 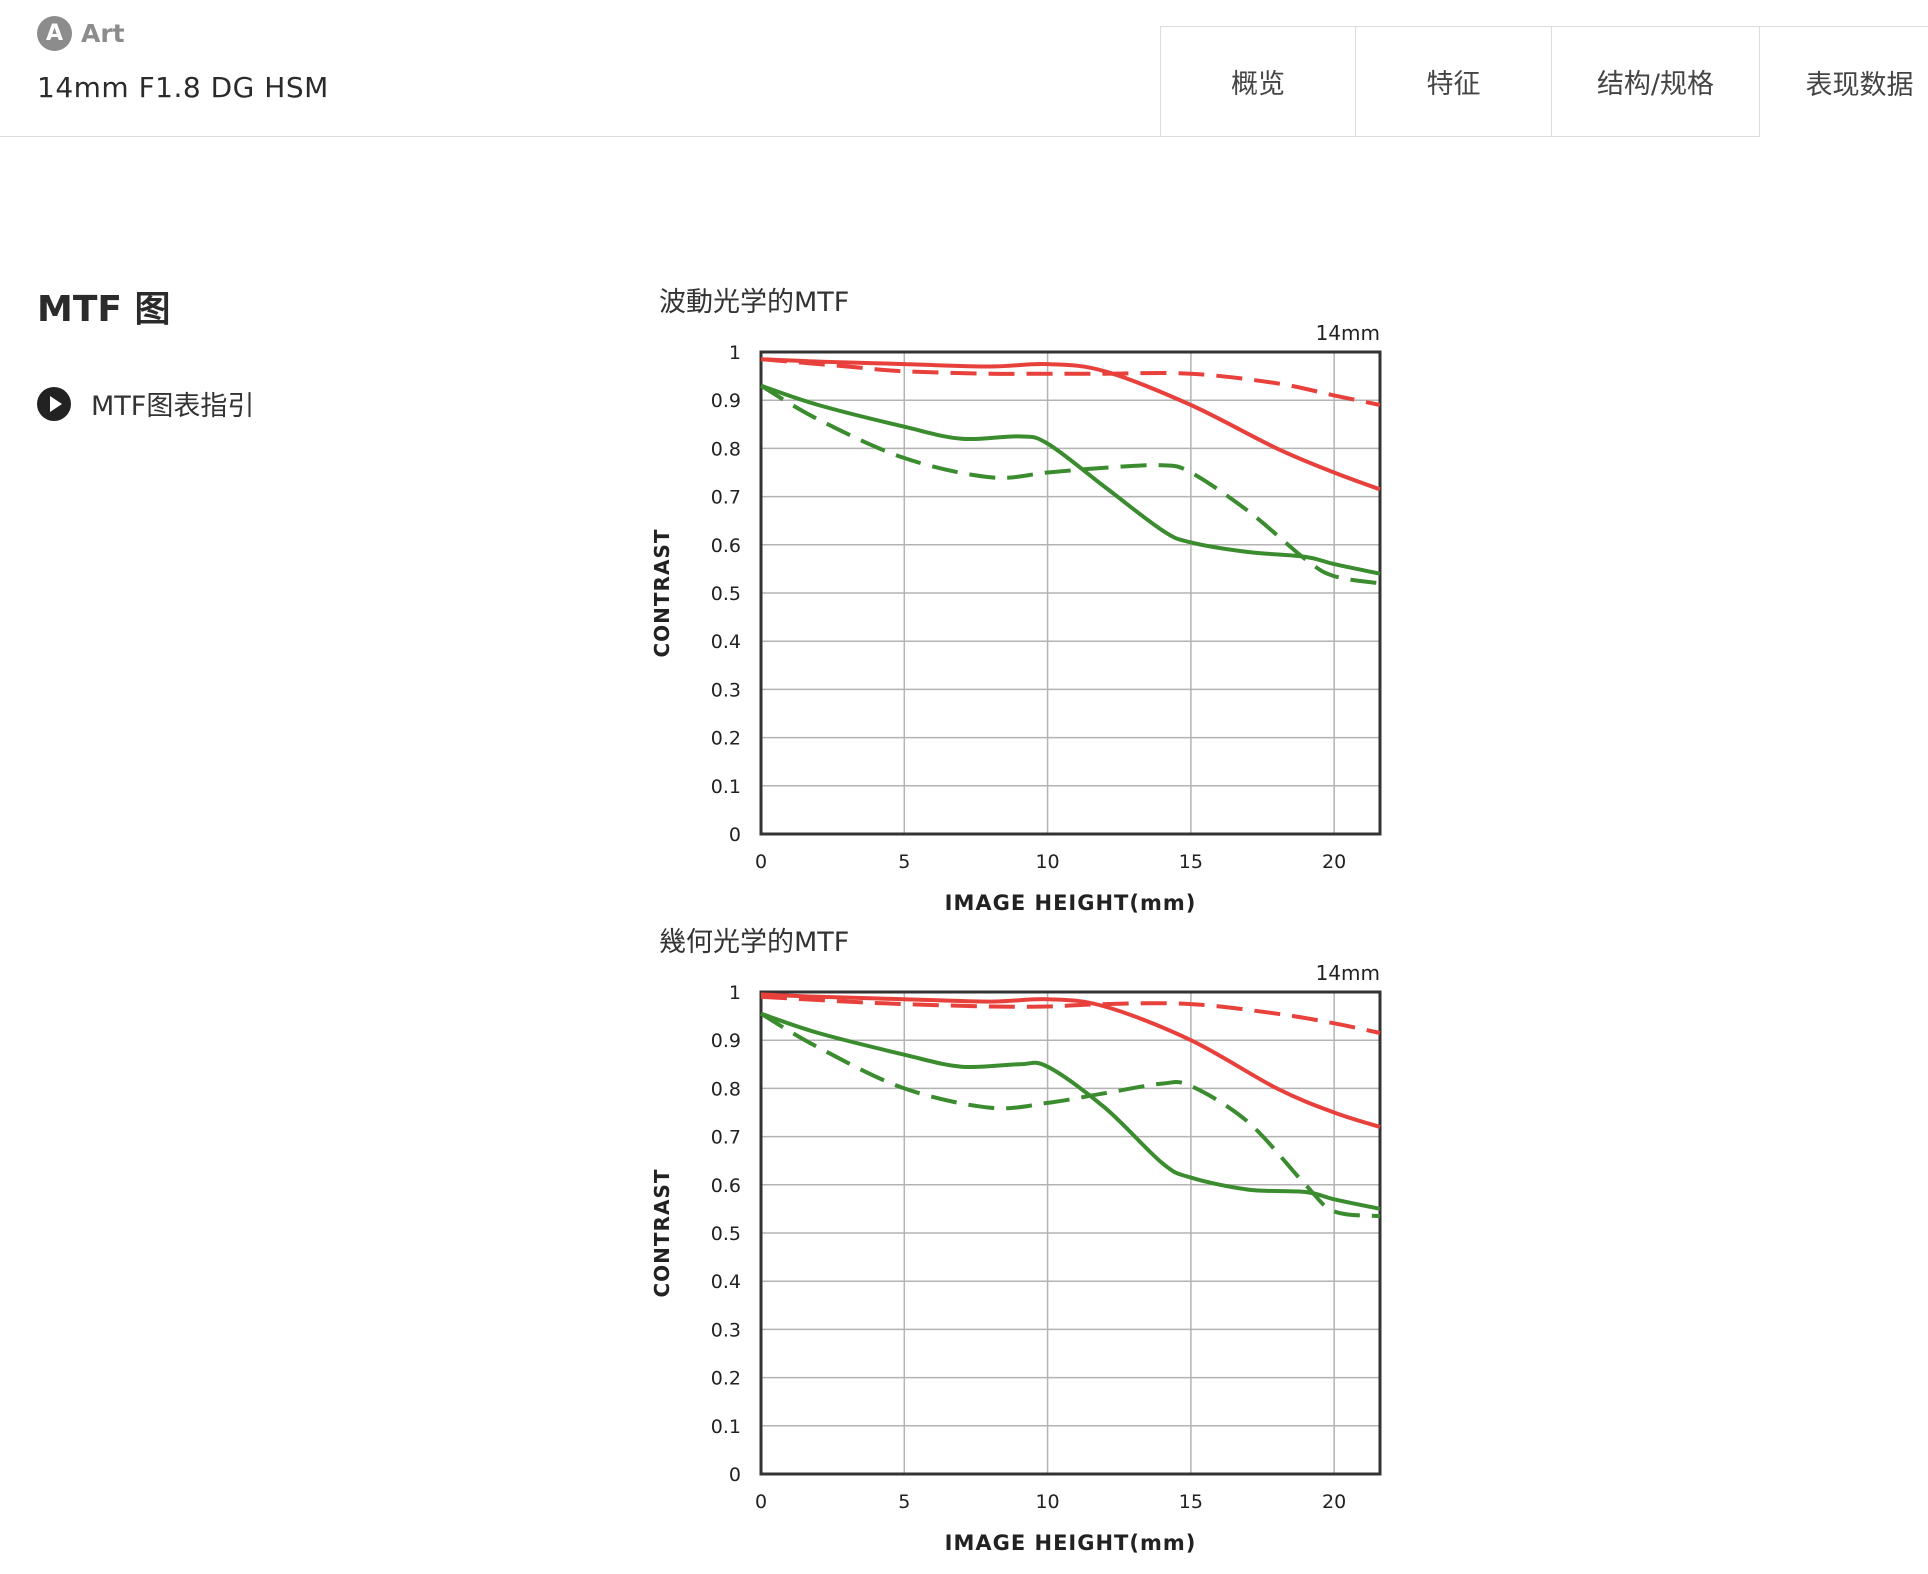 What do you see at coordinates (754, 942) in the screenshot?
I see `geometric-optics-chart-title: 幾何光学的MTF` at bounding box center [754, 942].